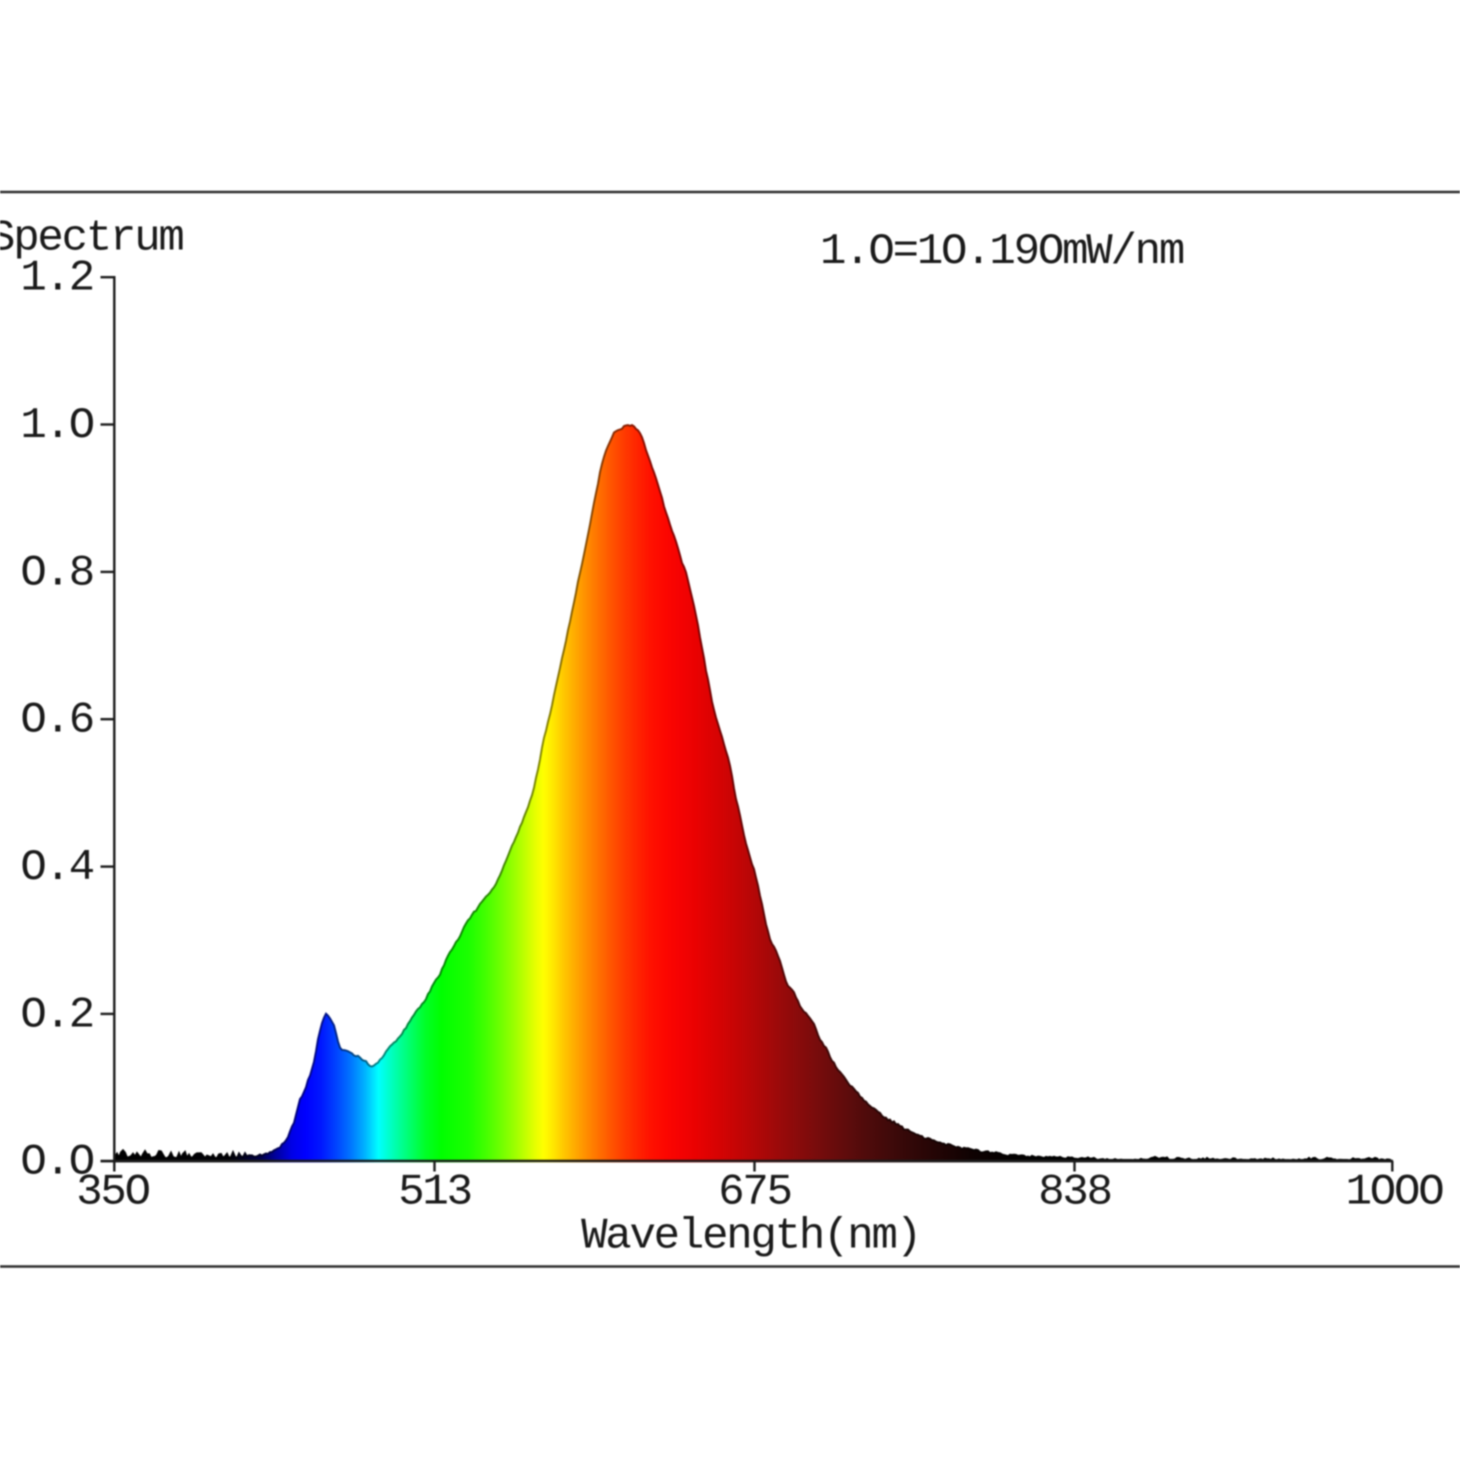 This screenshot has width=1460, height=1460. Describe the element at coordinates (434, 1193) in the screenshot. I see `svg-text: 513` at that location.